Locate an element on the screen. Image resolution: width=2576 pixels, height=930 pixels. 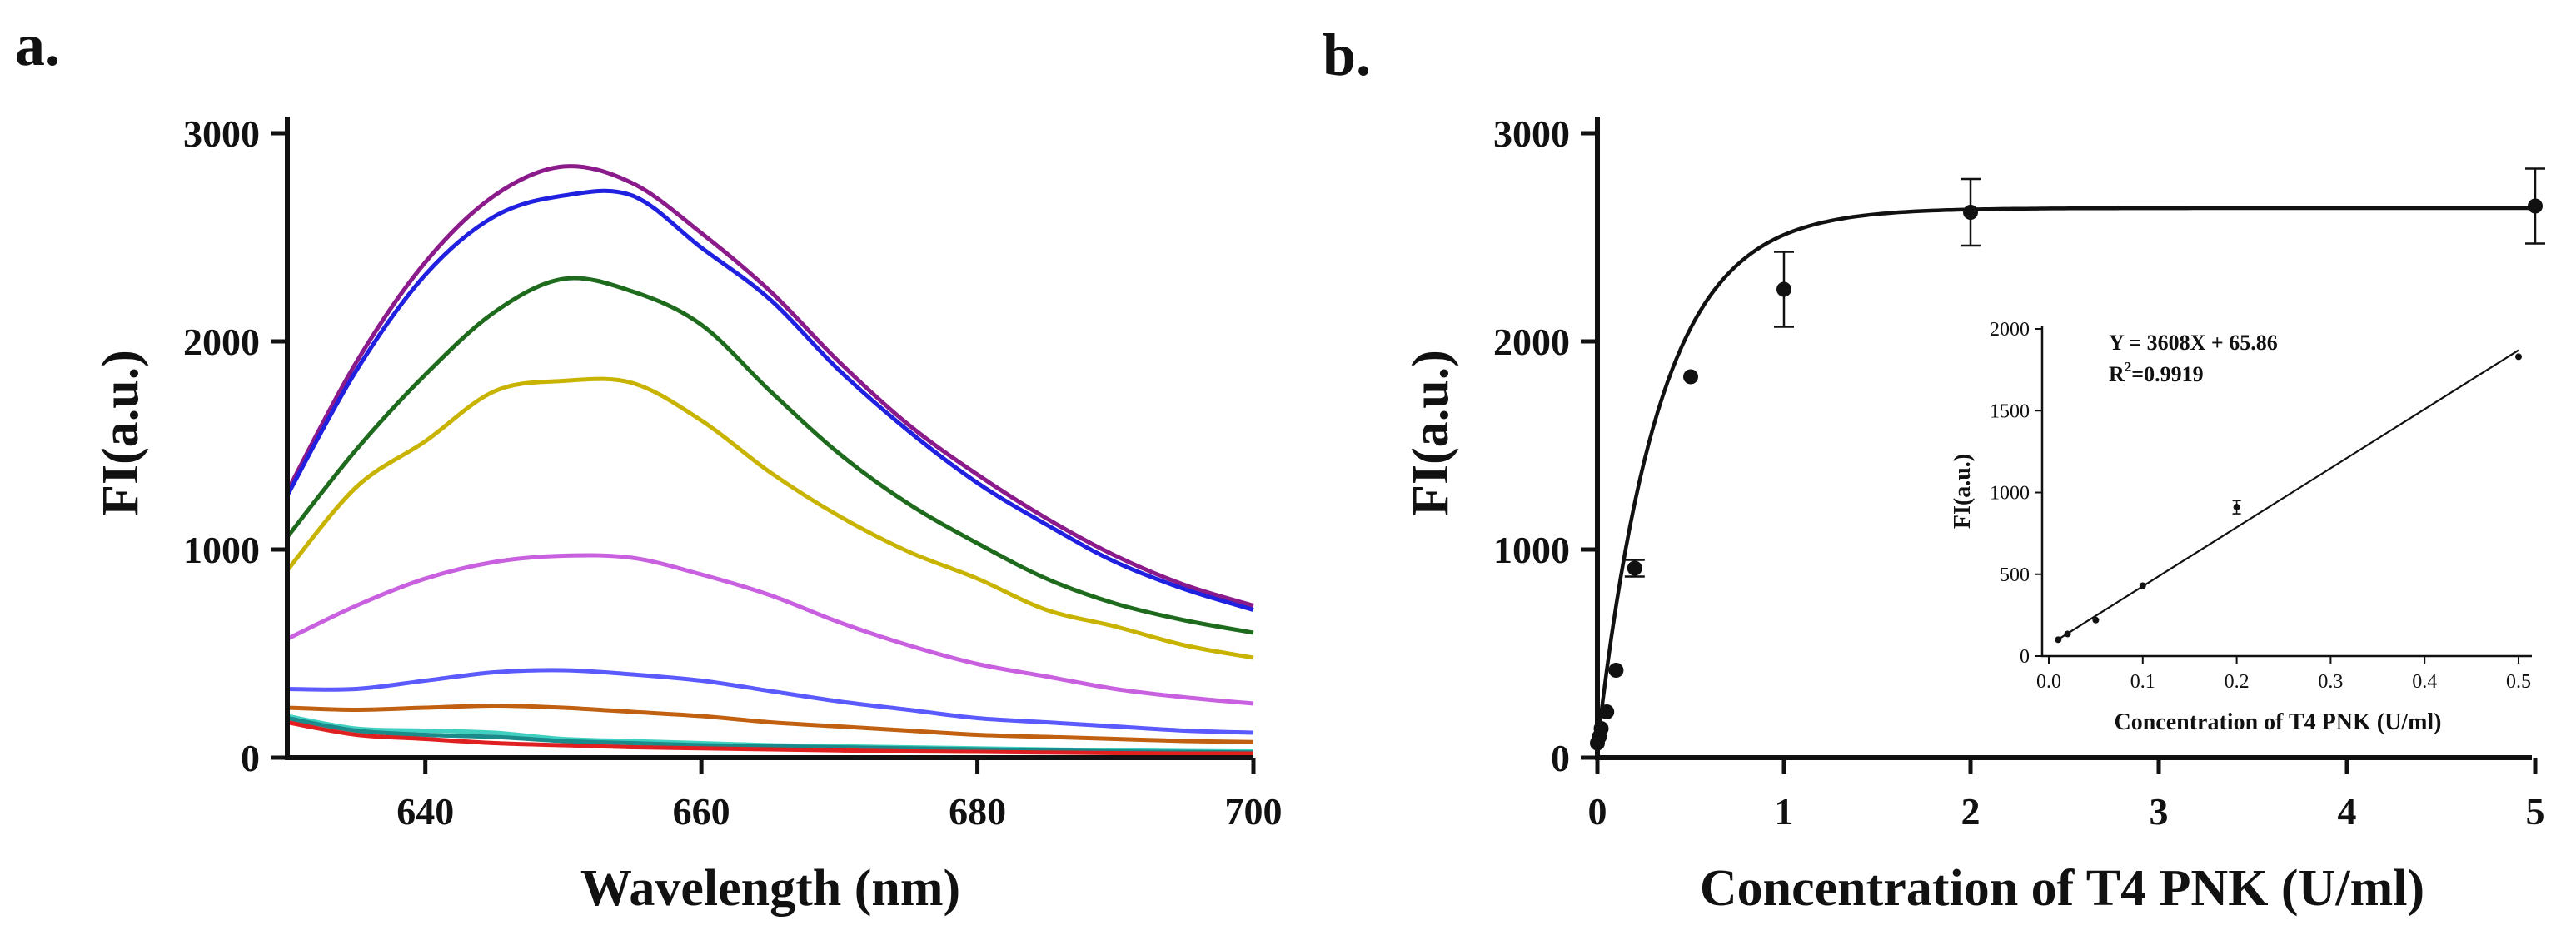
spectra-x-axis-title: Wavelength (nm) is located at coordinates (770, 889).